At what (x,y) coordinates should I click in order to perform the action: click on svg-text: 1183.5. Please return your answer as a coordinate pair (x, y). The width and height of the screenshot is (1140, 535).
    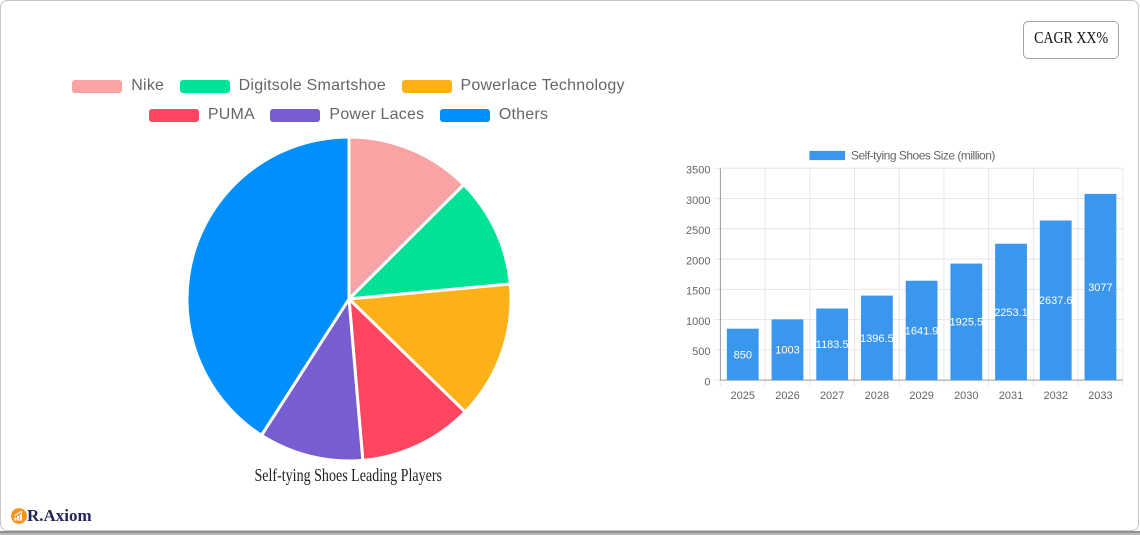
    Looking at the image, I should click on (832, 345).